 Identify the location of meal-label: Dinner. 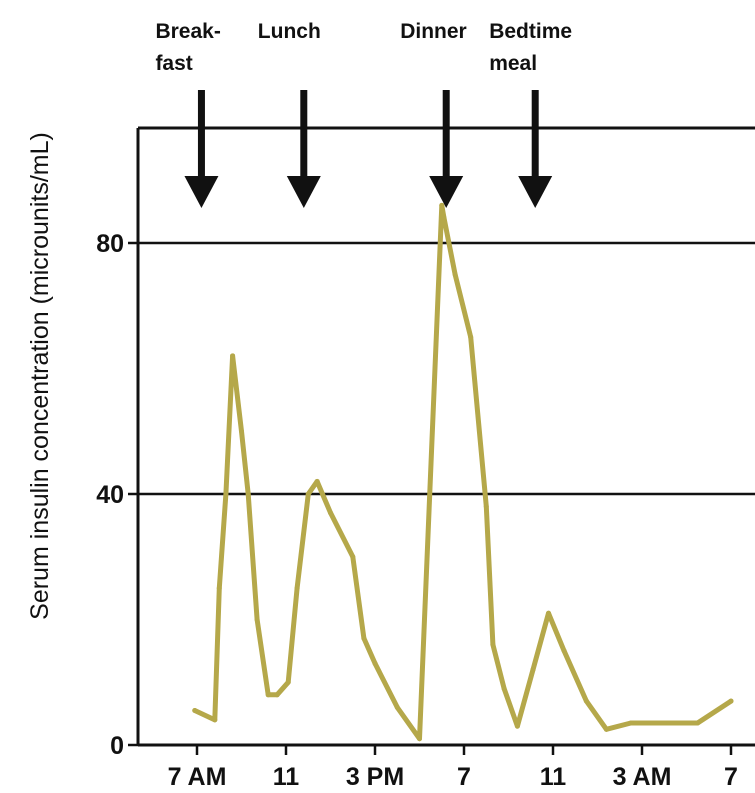
(433, 31).